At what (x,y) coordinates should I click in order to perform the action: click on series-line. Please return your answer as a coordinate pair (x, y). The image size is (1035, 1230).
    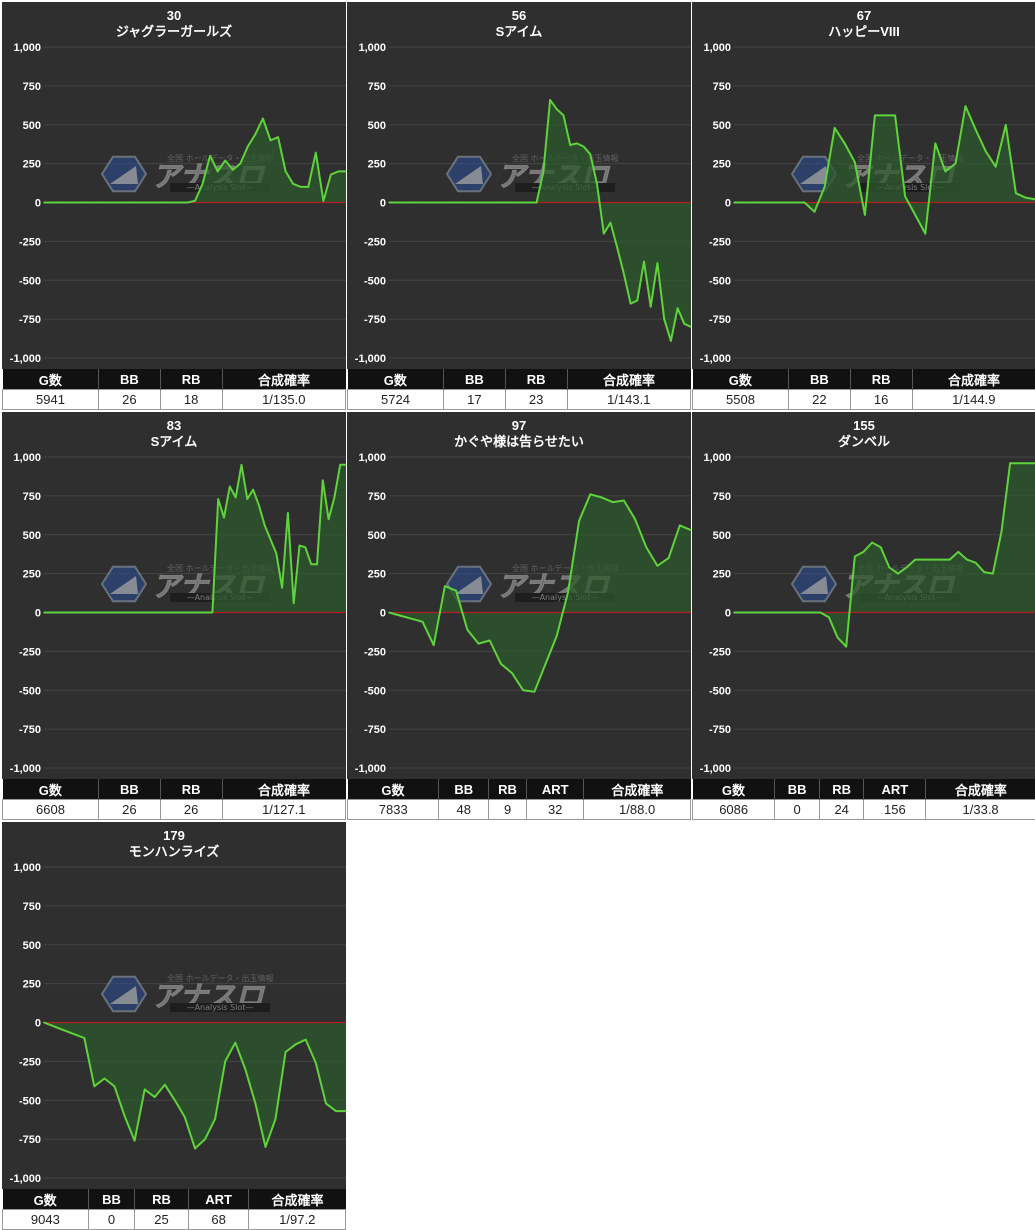
    Looking at the image, I should click on (540, 220).